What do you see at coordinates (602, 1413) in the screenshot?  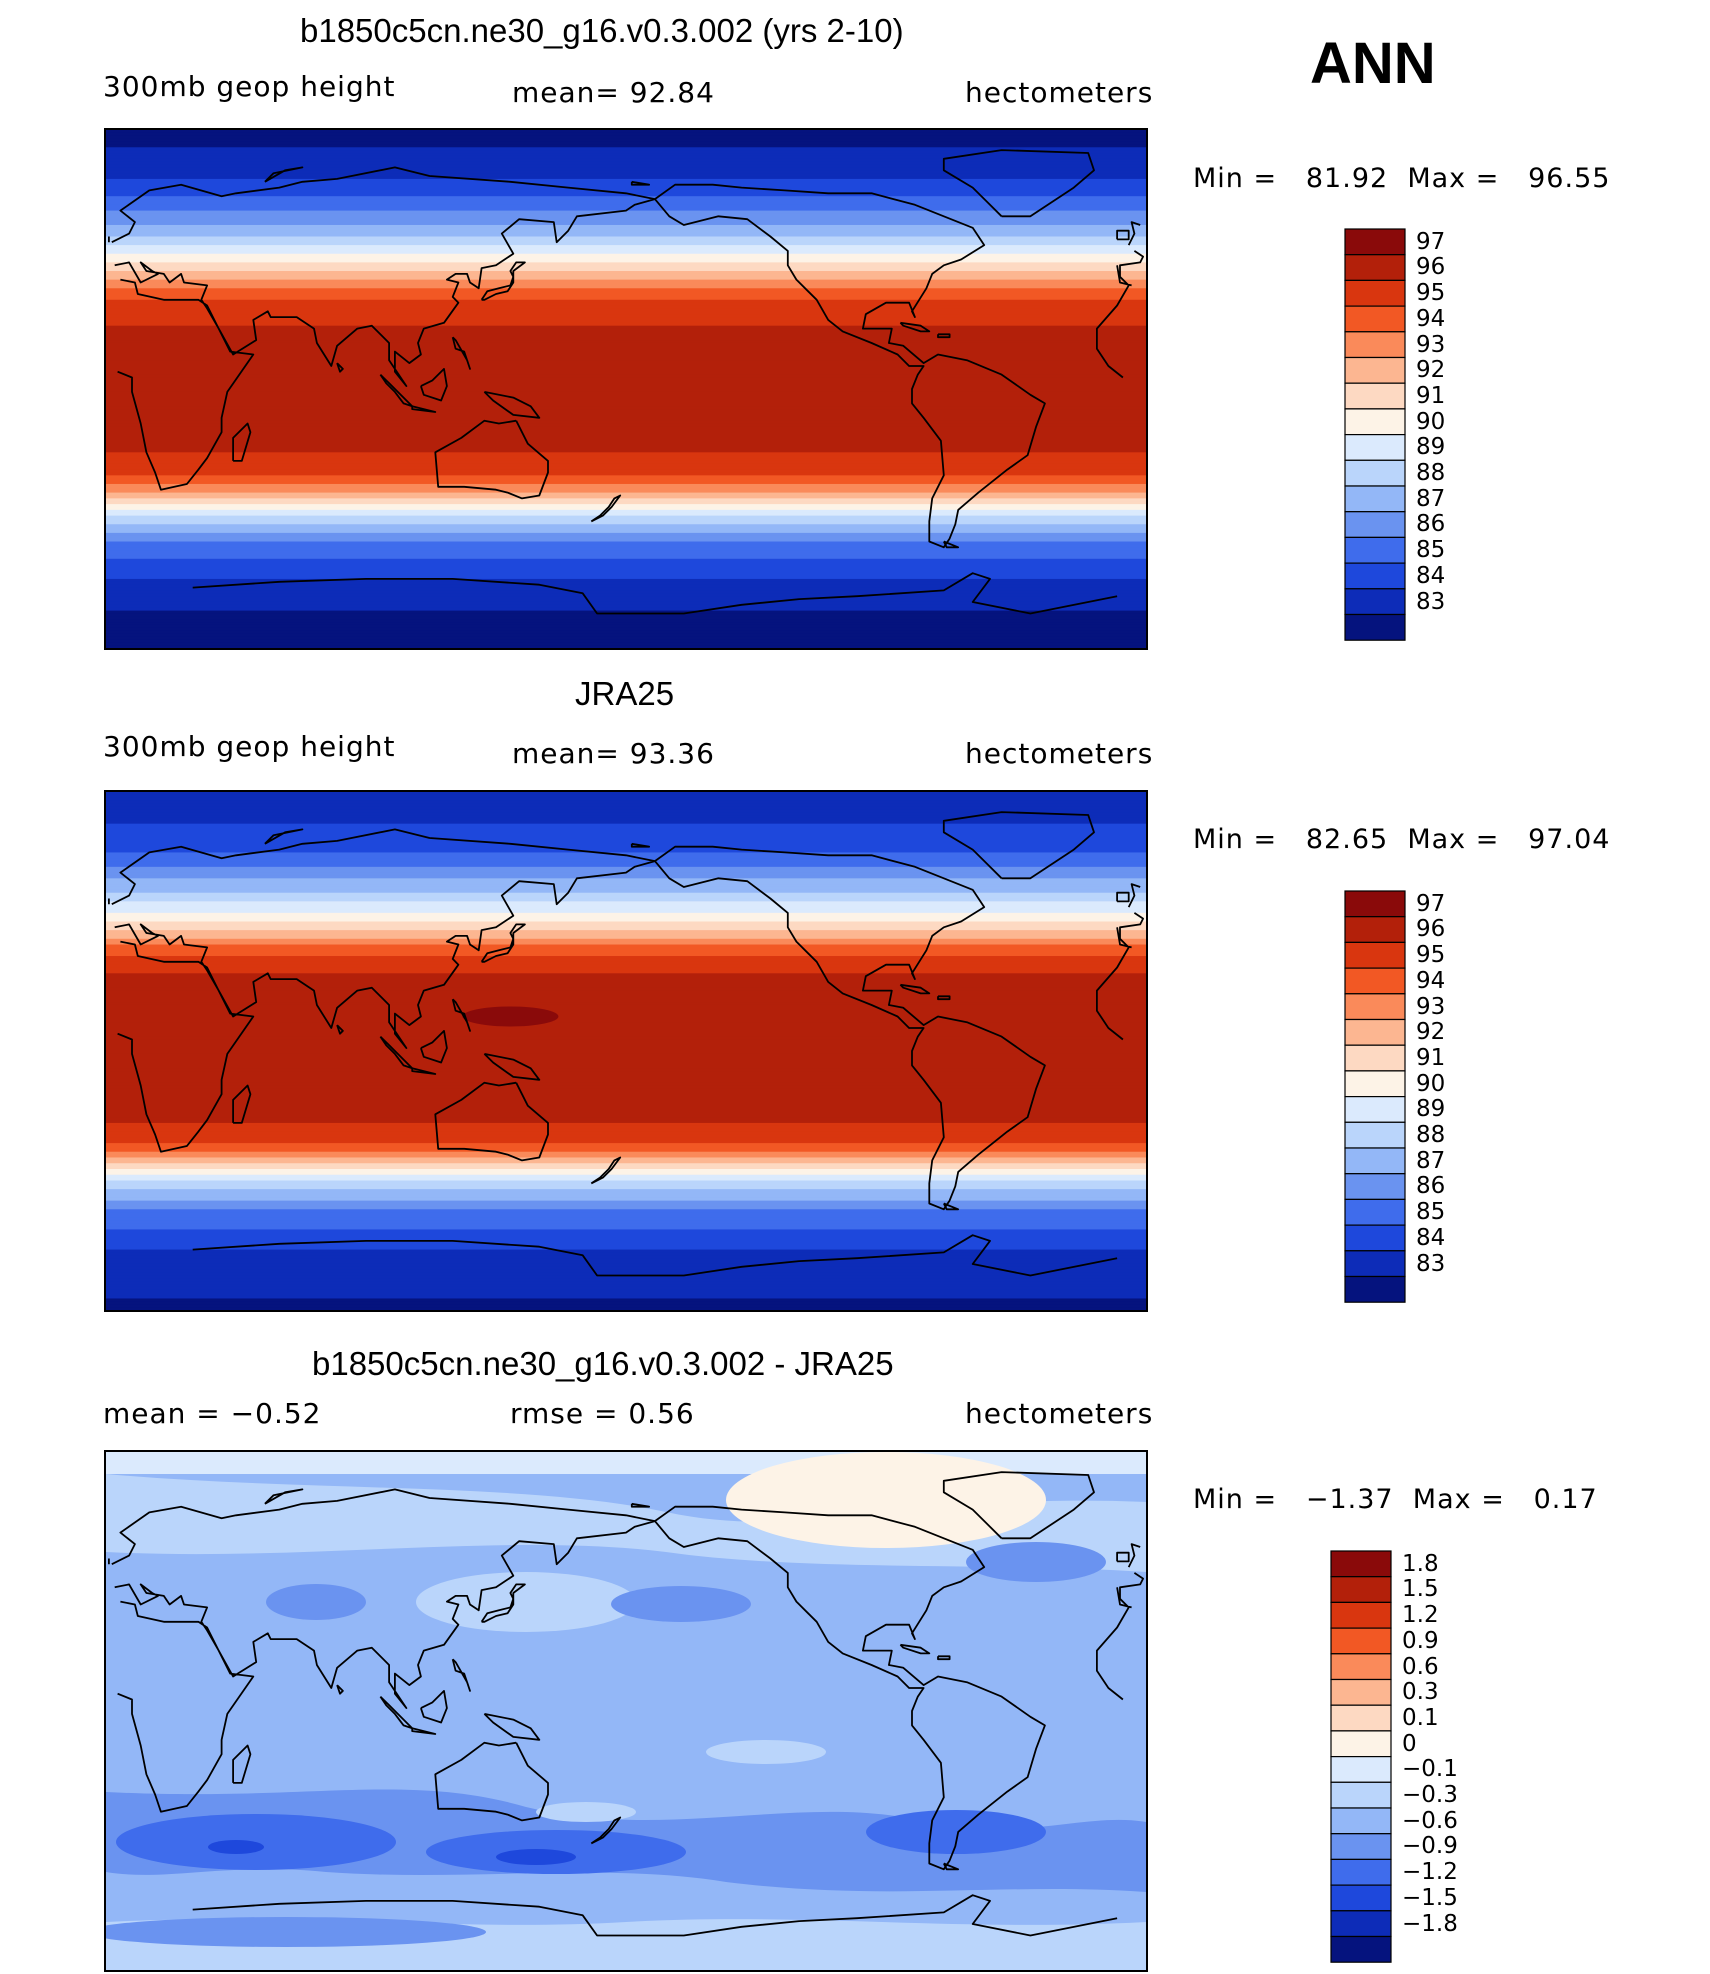 I see `panel-3-rmse-label: rmse = 0.56` at bounding box center [602, 1413].